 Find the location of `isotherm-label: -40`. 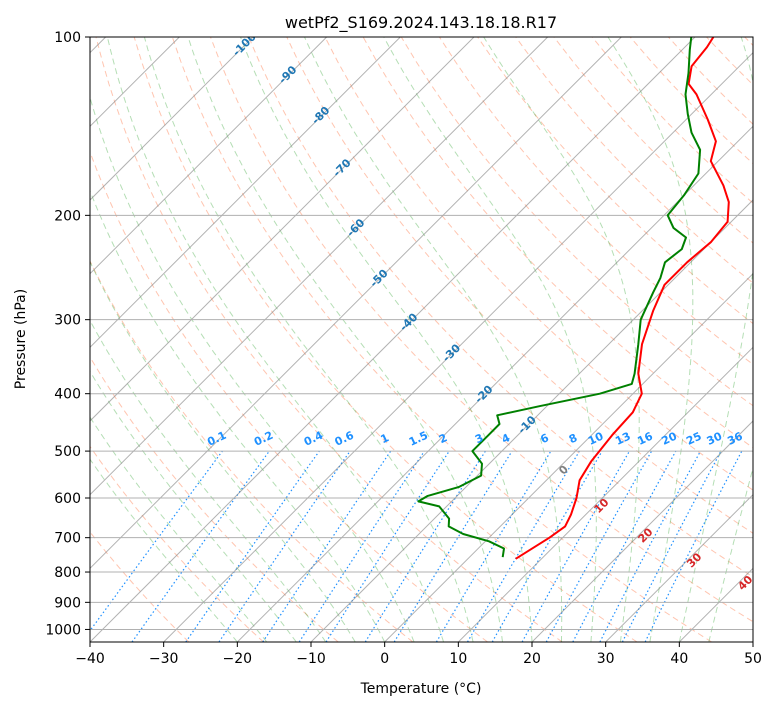

isotherm-label: -40 is located at coordinates (408, 321).